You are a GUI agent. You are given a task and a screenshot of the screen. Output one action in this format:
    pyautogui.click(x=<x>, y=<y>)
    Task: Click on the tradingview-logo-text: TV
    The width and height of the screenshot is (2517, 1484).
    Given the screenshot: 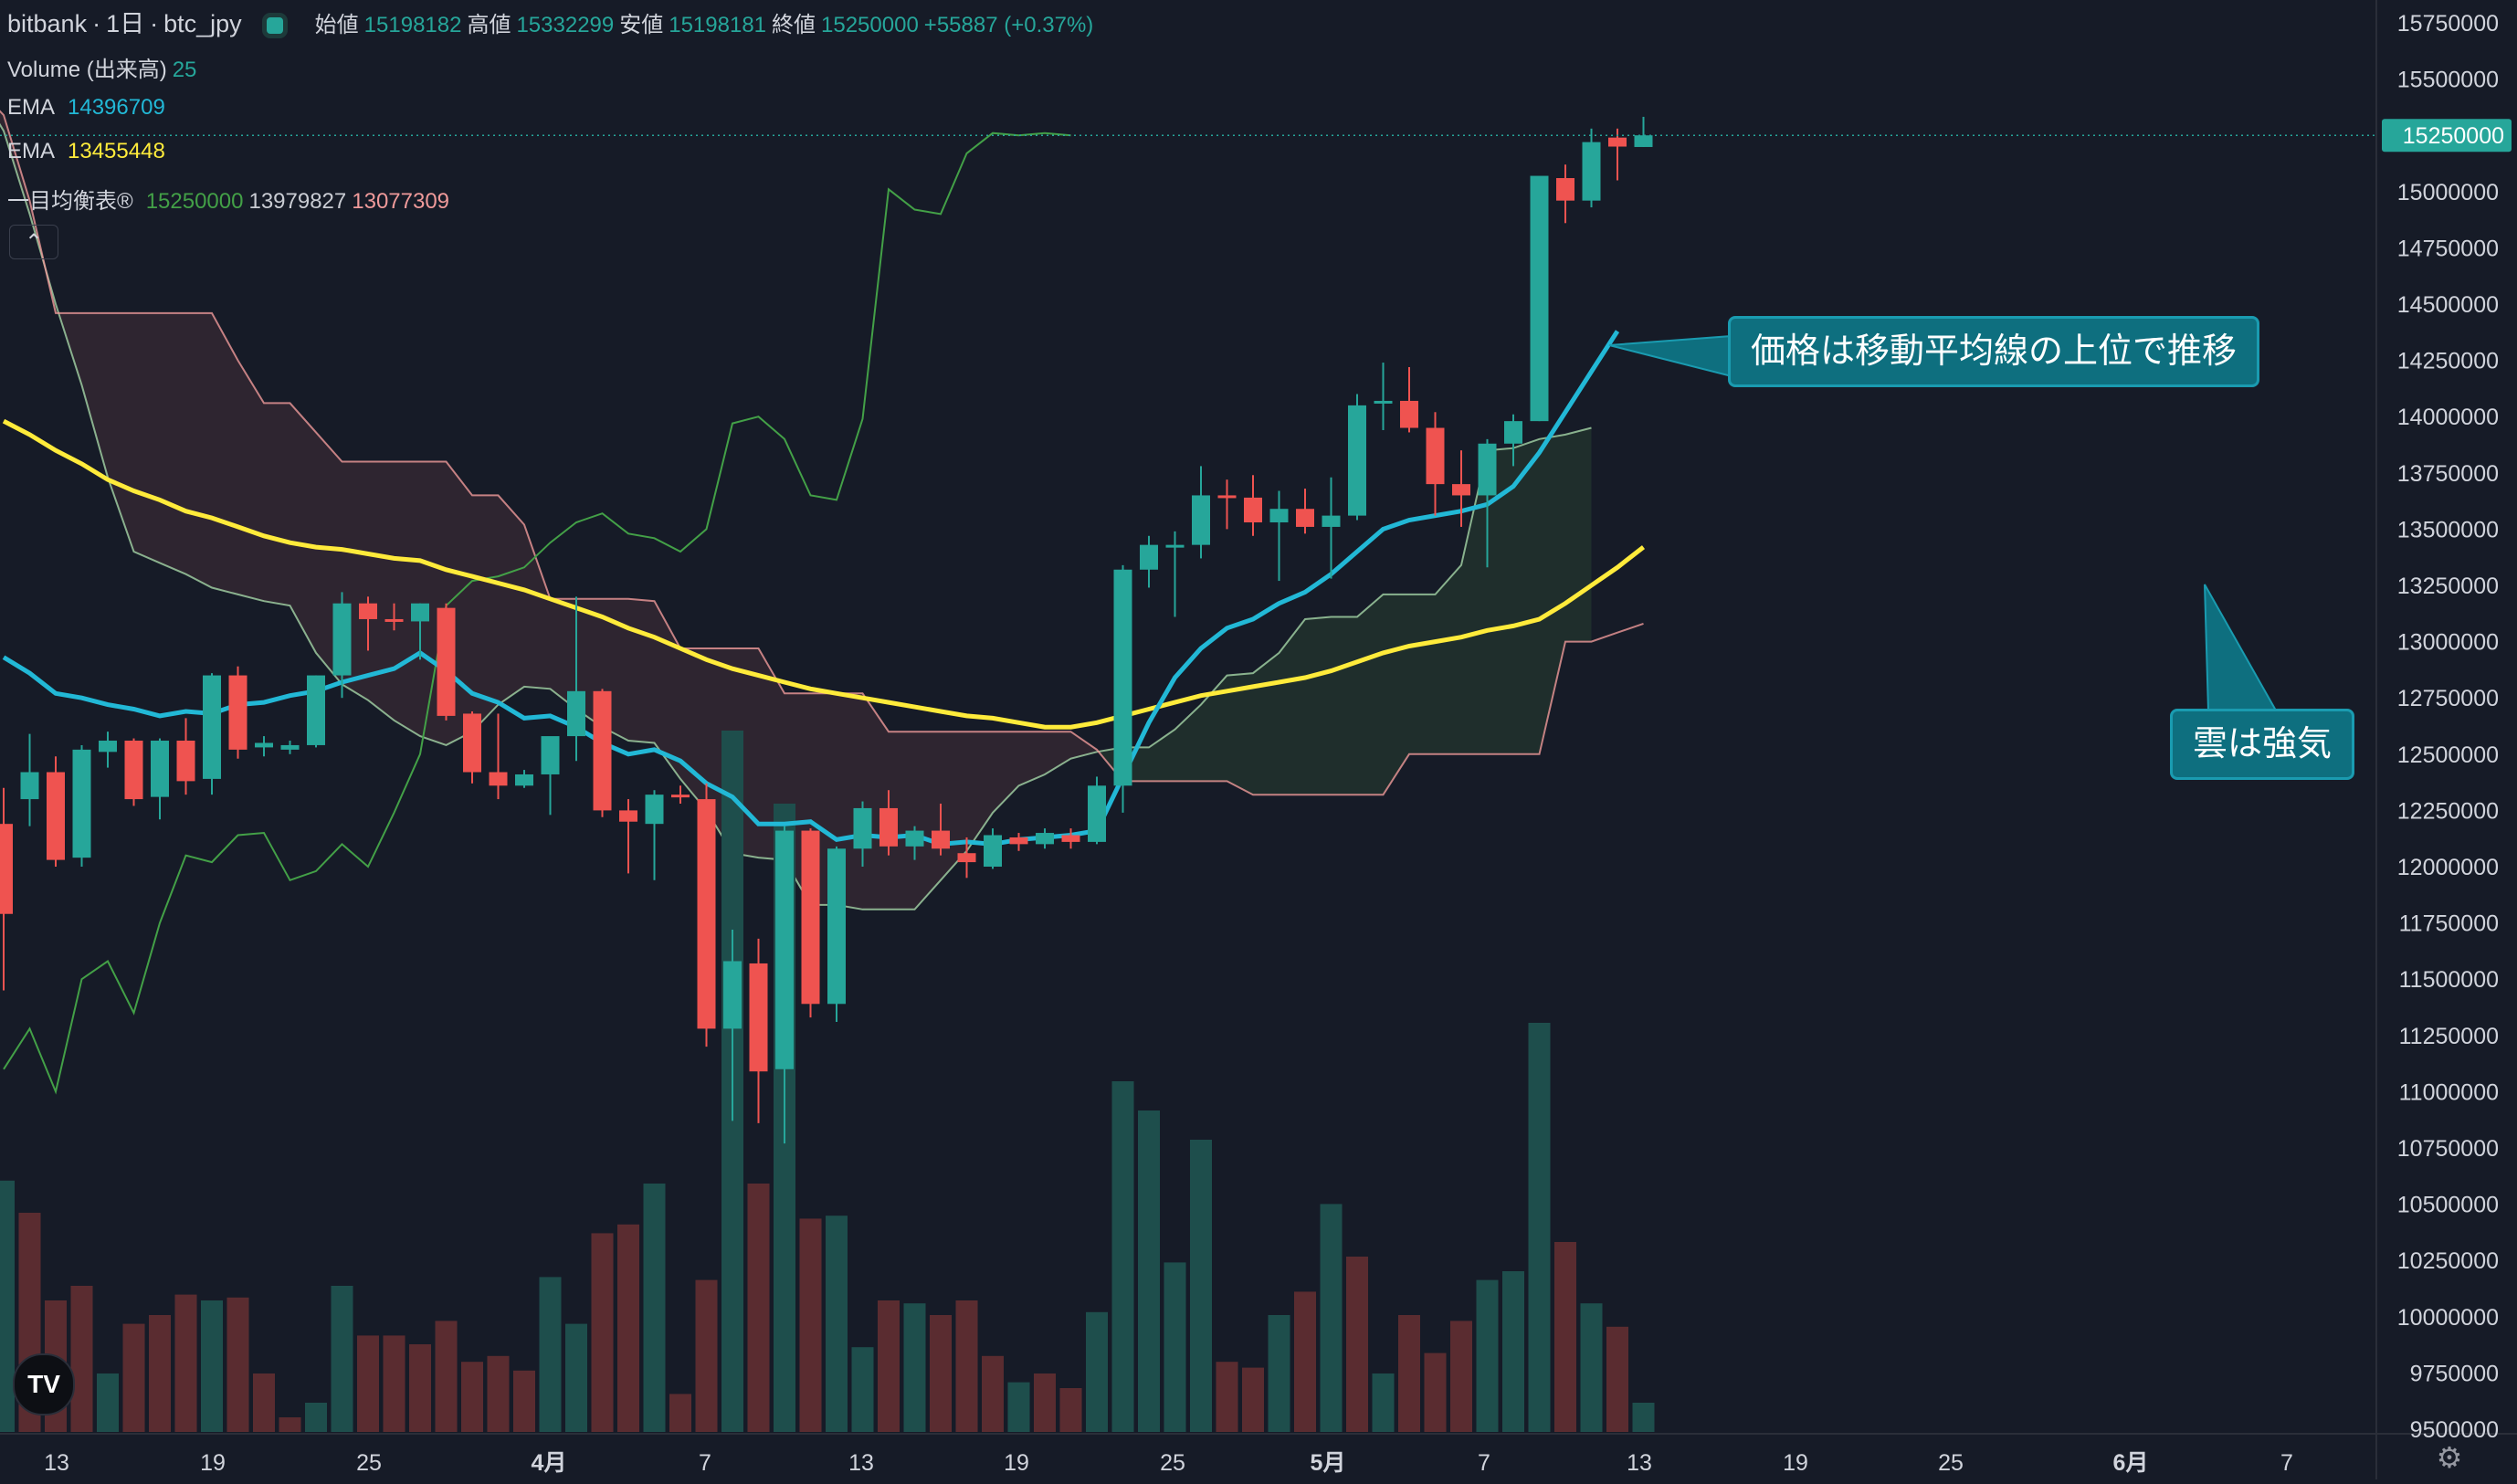 What is the action you would take?
    pyautogui.click(x=43, y=1384)
    